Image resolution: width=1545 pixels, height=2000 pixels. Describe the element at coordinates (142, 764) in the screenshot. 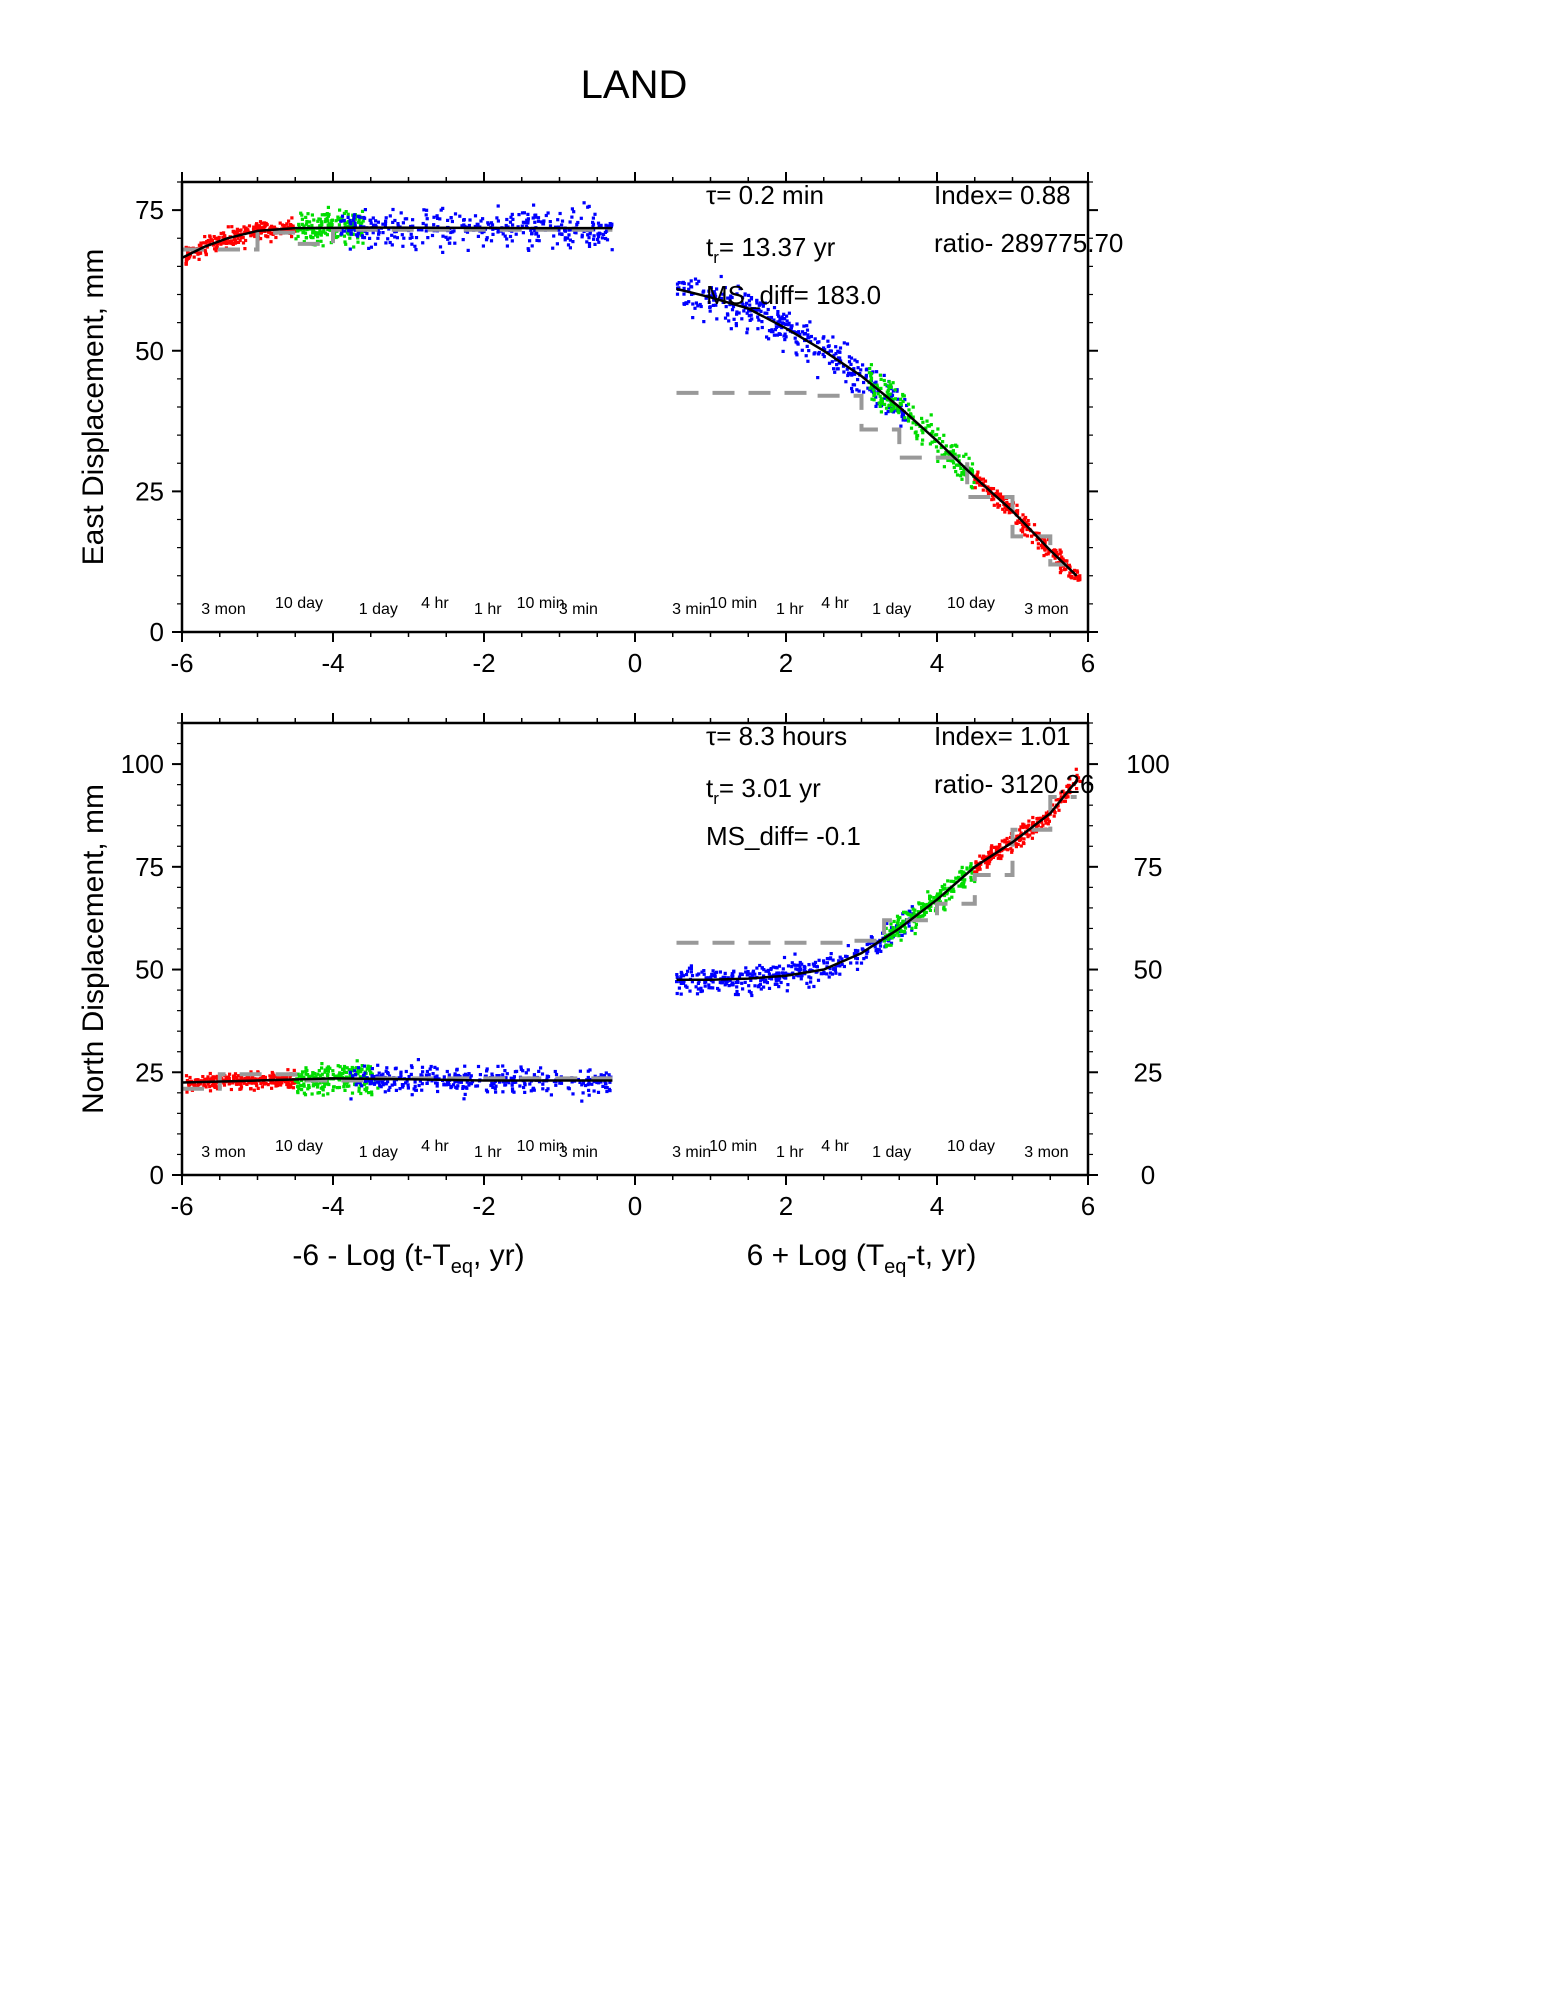

I see `y-tick-label: 100` at that location.